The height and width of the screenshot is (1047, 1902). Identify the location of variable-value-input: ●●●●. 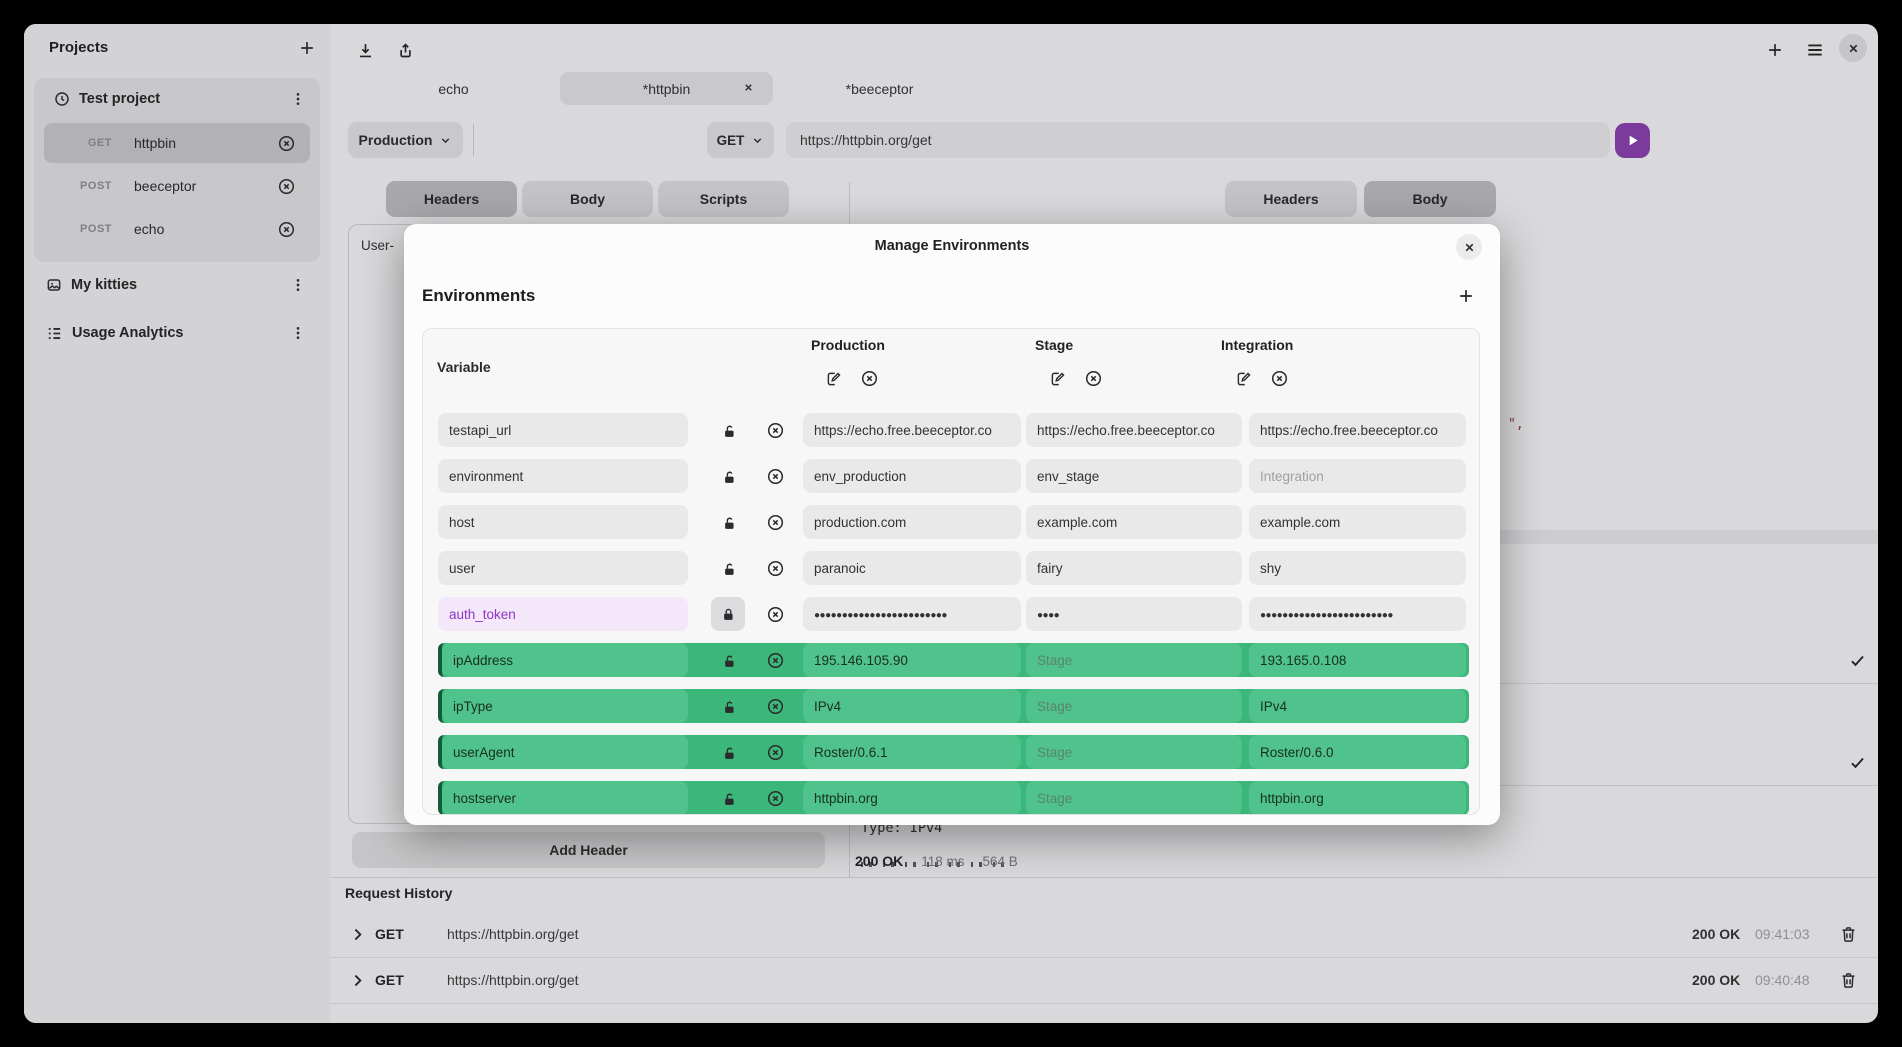
(1134, 614).